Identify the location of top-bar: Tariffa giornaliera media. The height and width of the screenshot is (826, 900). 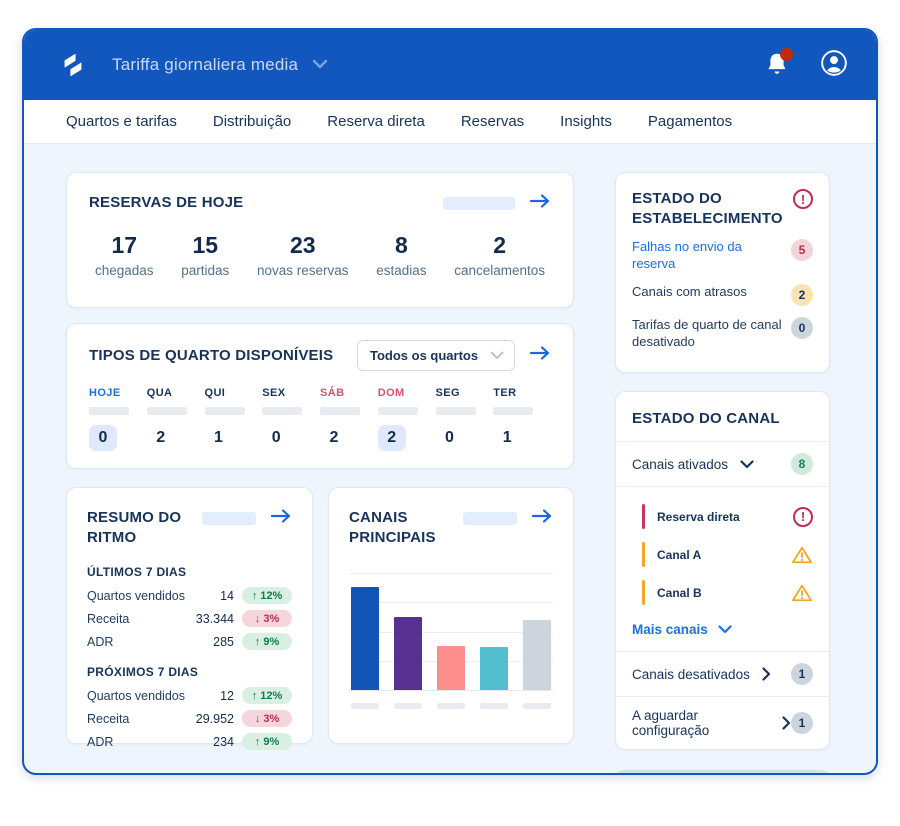
(450, 65).